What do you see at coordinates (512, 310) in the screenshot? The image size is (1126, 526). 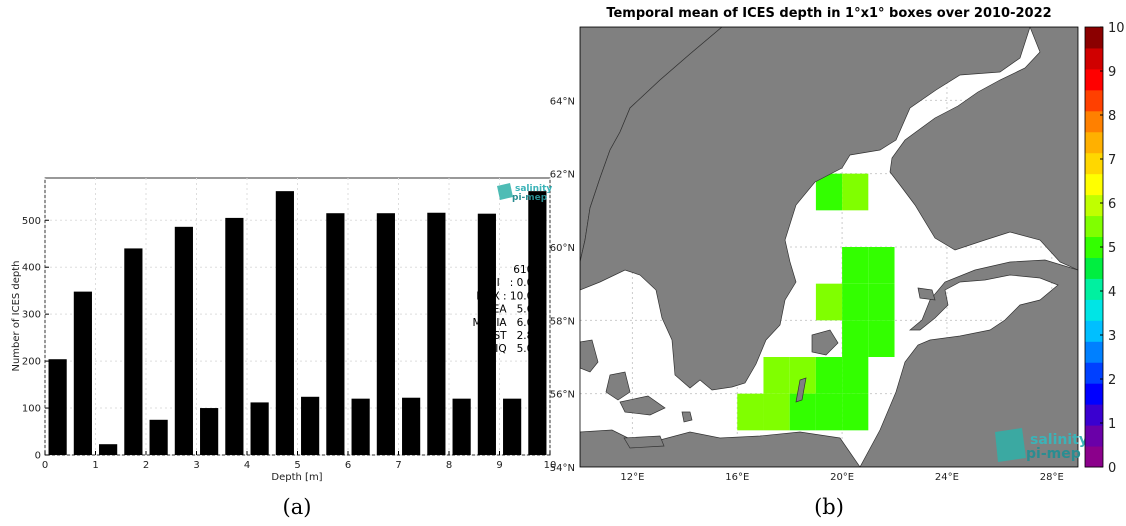 I see `histogram-stat-line: MEA 5.61` at bounding box center [512, 310].